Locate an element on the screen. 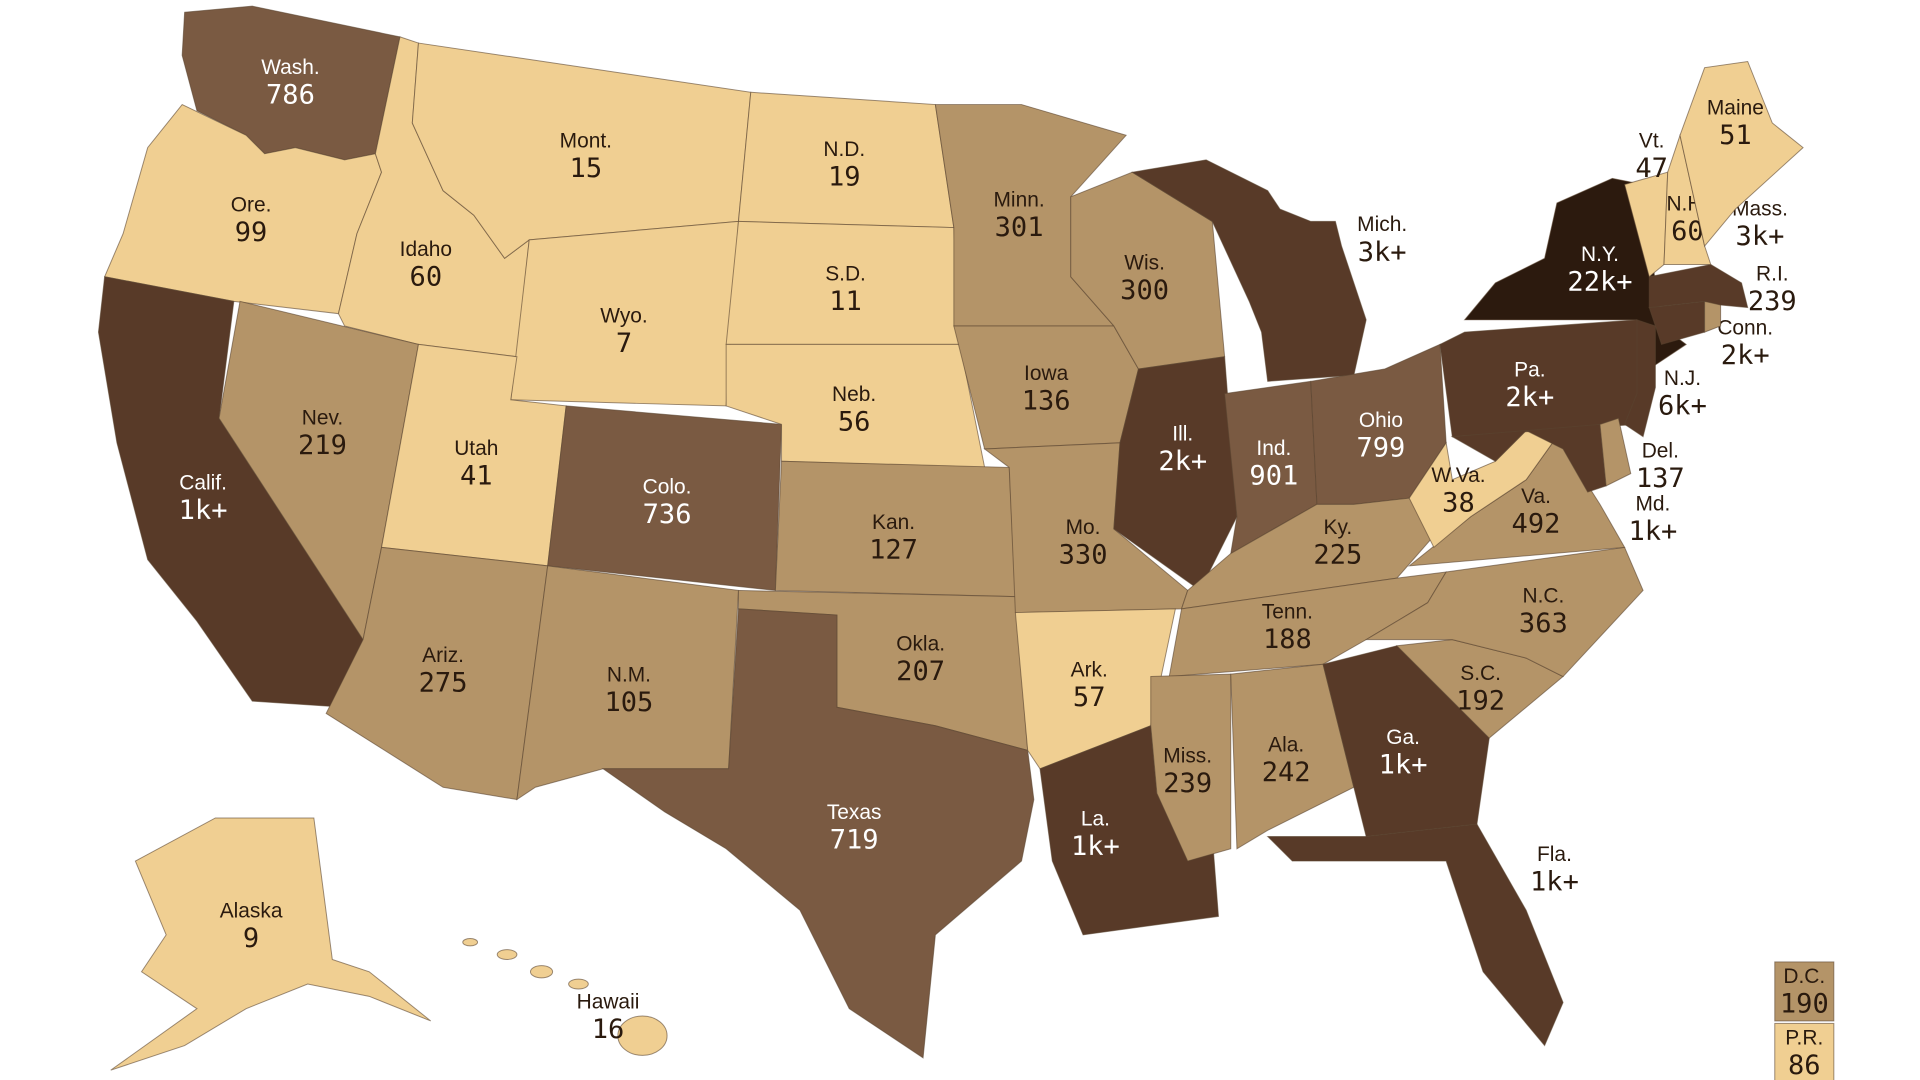 Image resolution: width=1920 pixels, height=1080 pixels. state-name: Va. is located at coordinates (1536, 496).